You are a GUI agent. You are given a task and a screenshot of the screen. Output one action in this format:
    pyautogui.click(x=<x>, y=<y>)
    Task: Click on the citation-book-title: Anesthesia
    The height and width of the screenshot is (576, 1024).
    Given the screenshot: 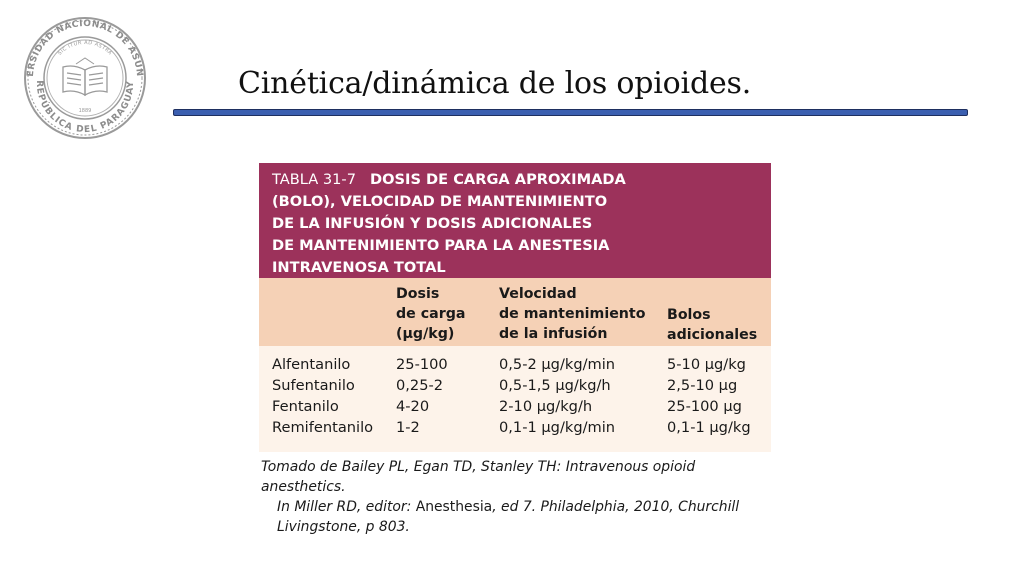 What is the action you would take?
    pyautogui.click(x=454, y=507)
    